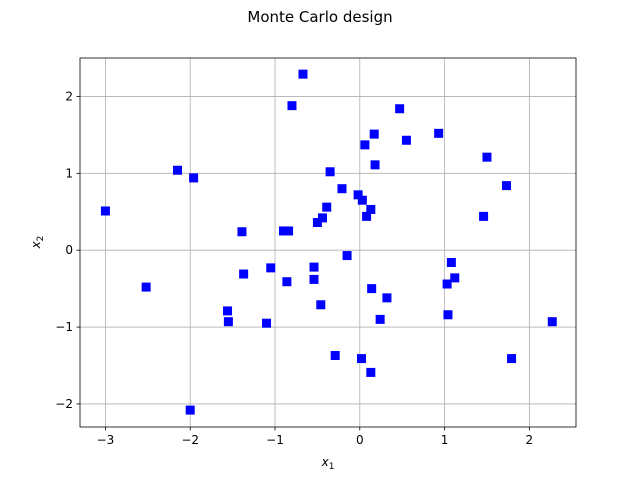  Describe the element at coordinates (69, 250) in the screenshot. I see `y-tick-label: 0` at that location.